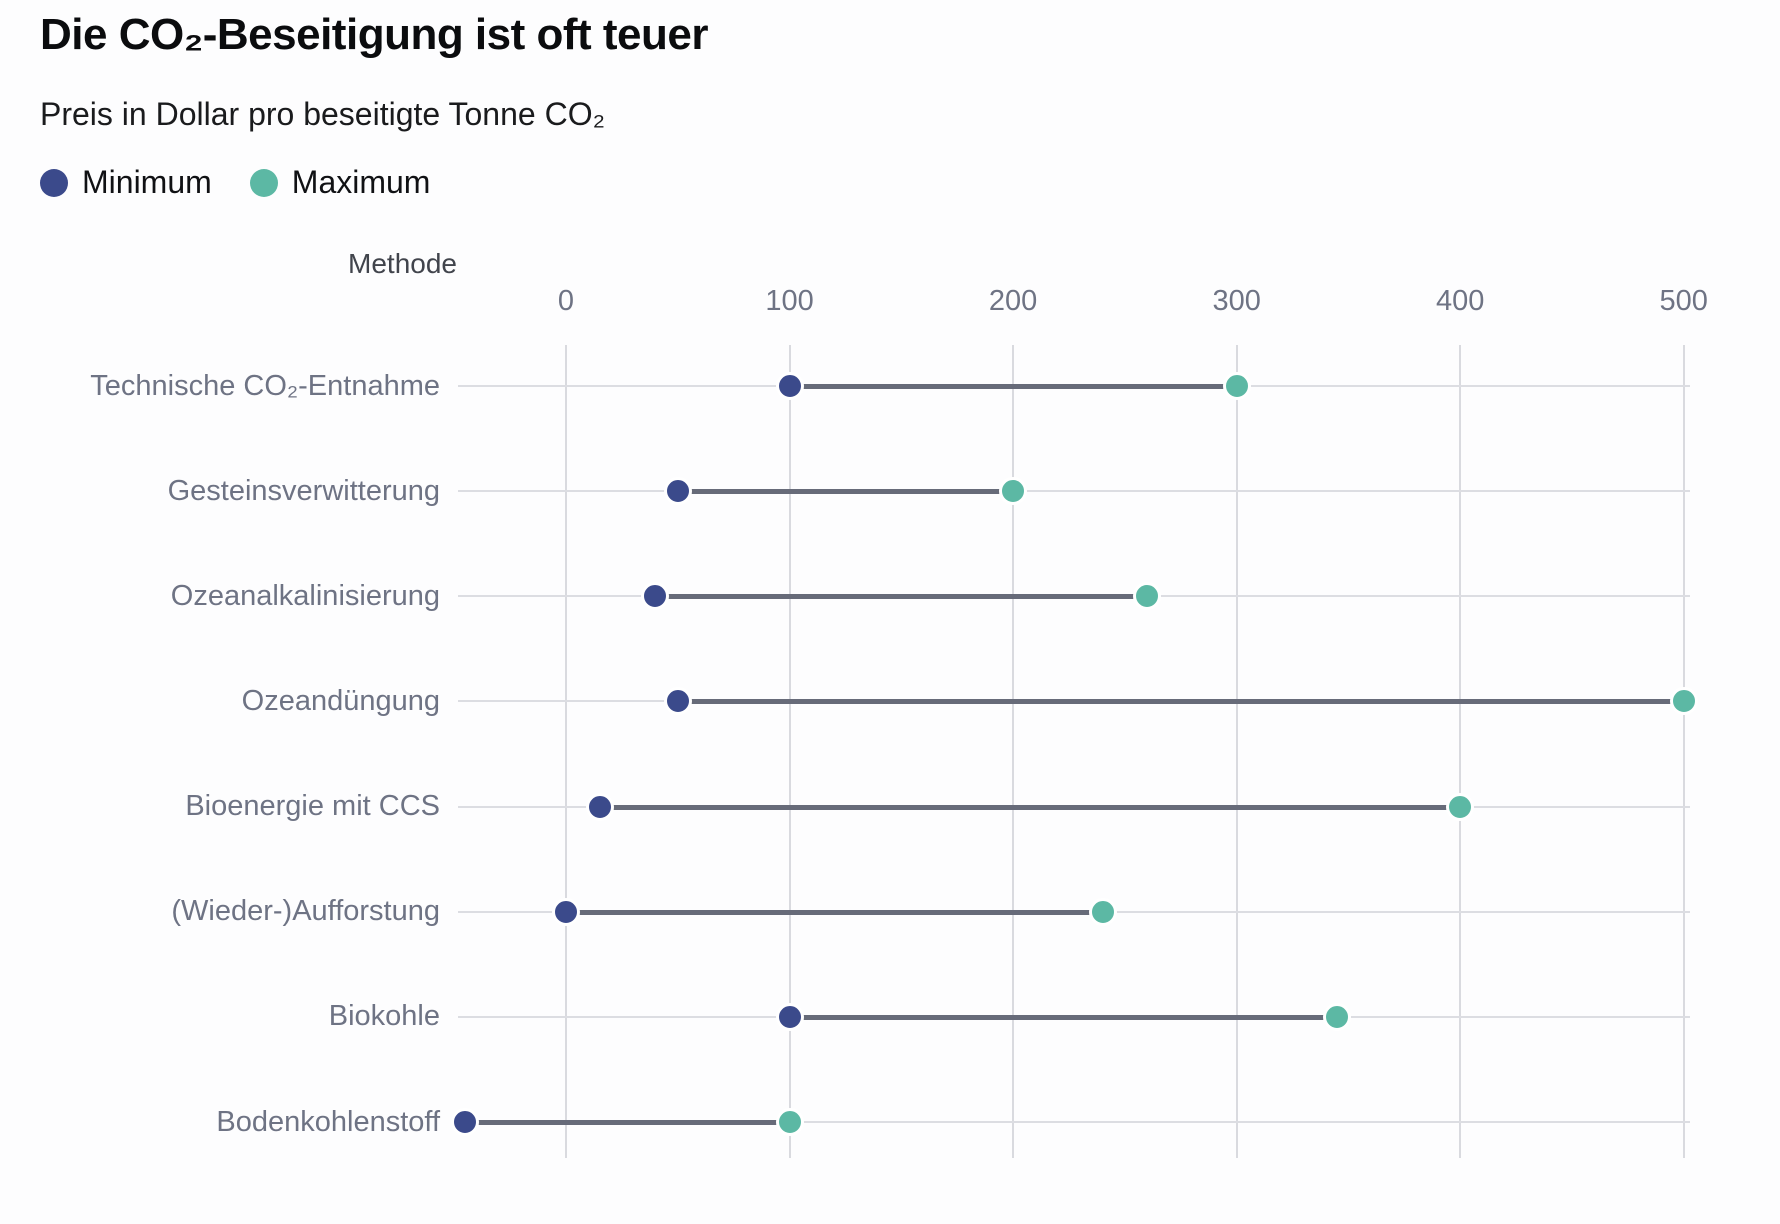  I want to click on y-axis-column-header: Methode, so click(402, 263).